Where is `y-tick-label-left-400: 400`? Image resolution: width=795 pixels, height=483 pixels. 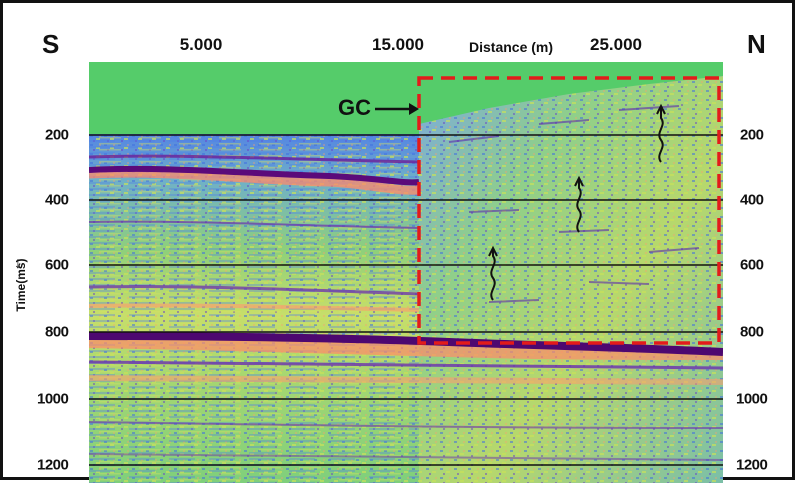
y-tick-label-left-400: 400 is located at coordinates (57, 200).